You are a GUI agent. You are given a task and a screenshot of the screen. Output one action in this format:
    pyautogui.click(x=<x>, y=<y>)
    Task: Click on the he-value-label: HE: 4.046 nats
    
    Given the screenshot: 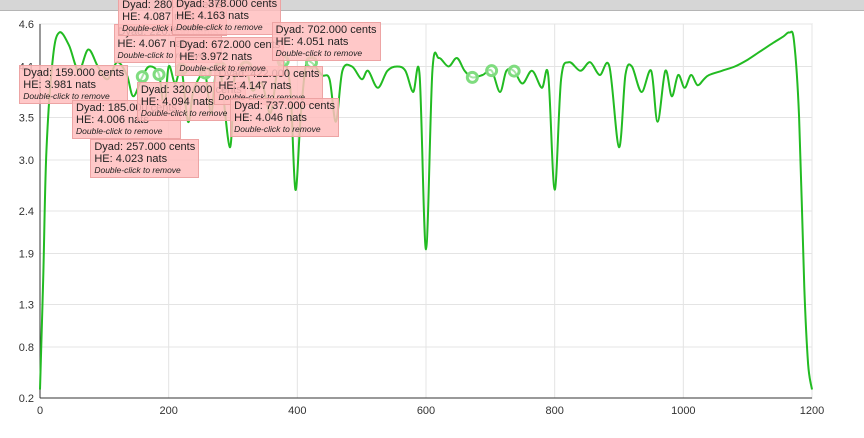 What is the action you would take?
    pyautogui.click(x=270, y=118)
    